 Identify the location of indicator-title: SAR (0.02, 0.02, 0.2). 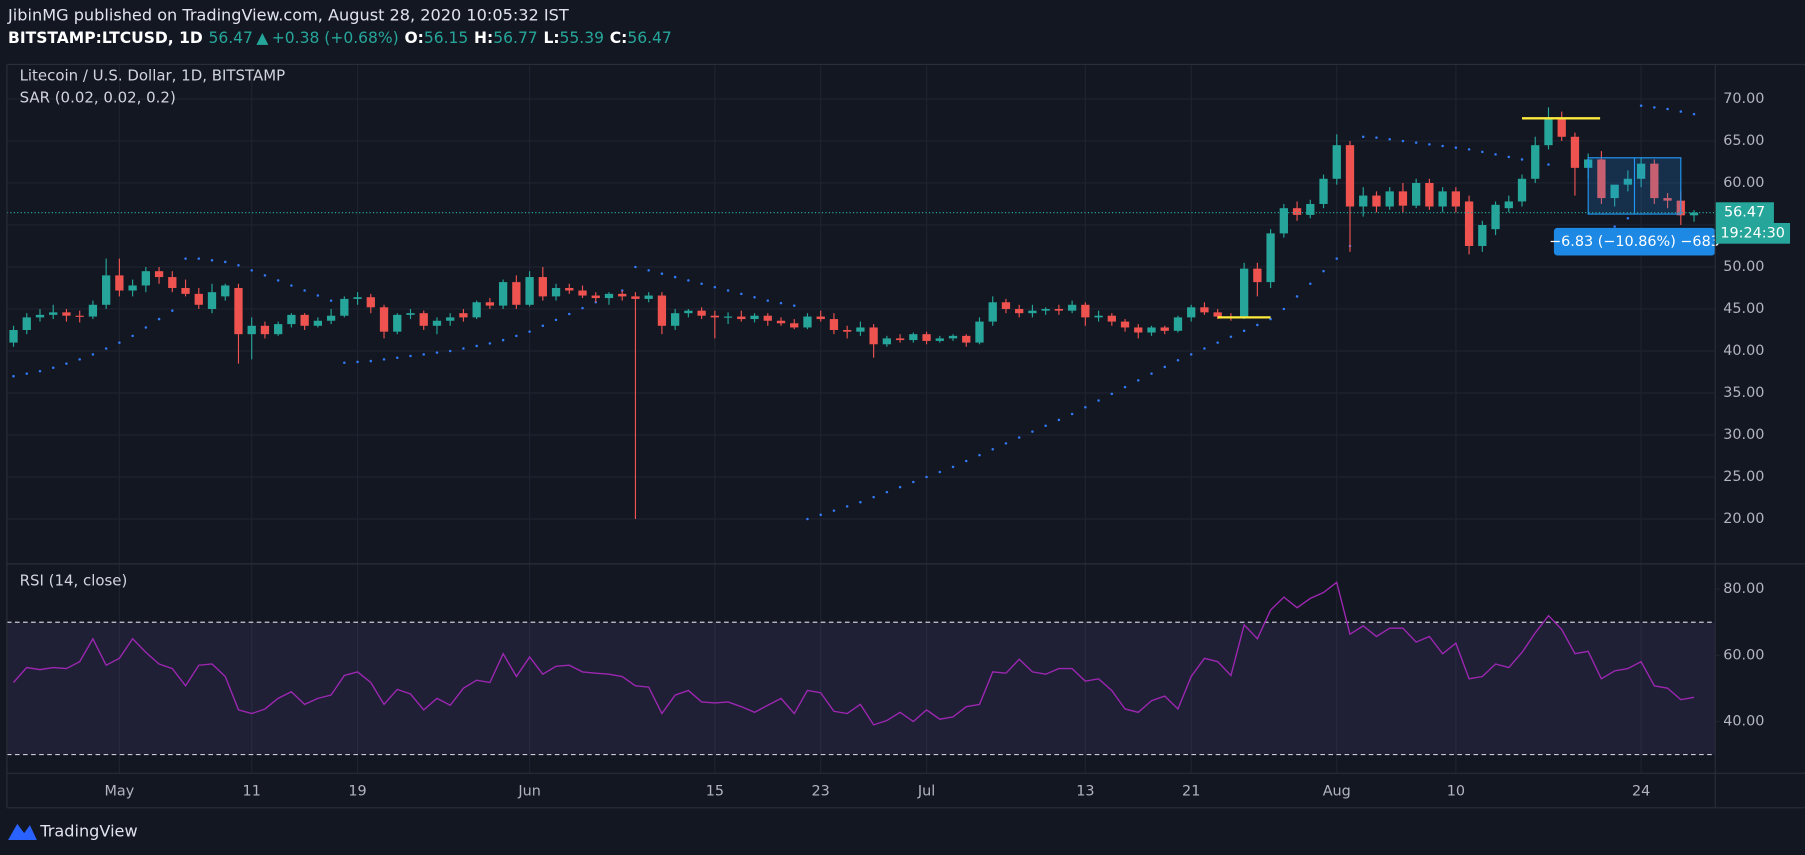
(98, 97).